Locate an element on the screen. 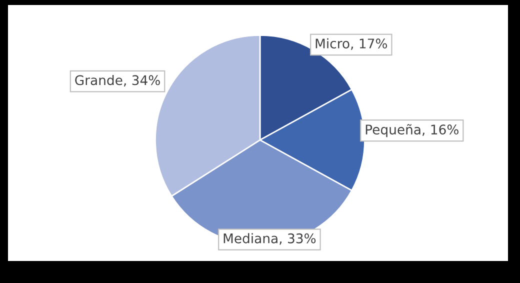 This screenshot has height=283, width=520. slice-label: Micro, 17% is located at coordinates (352, 44).